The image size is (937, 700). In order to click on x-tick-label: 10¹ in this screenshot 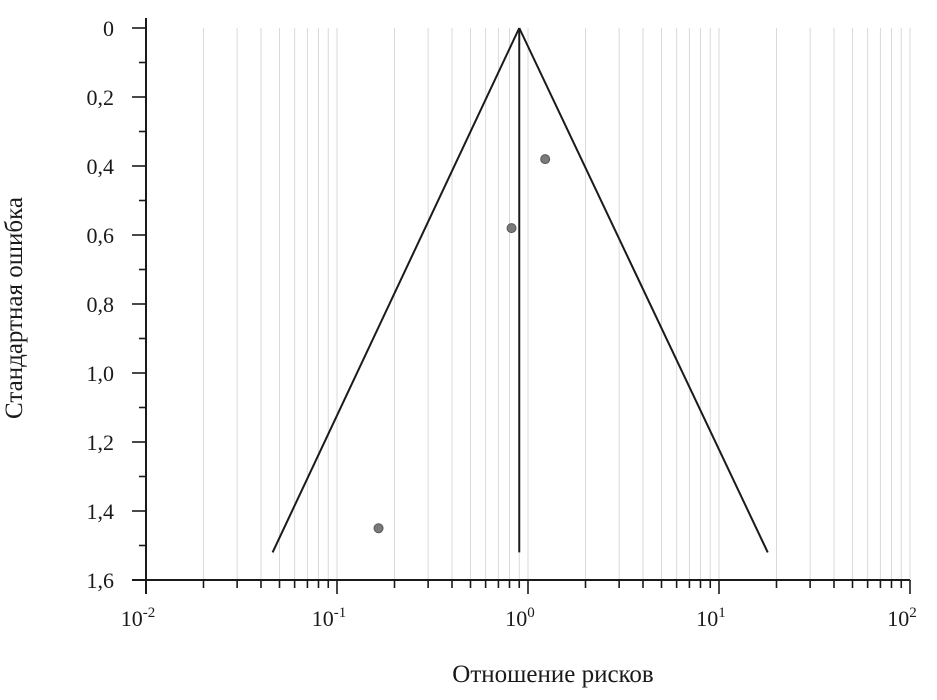, I will do `click(711, 618)`.